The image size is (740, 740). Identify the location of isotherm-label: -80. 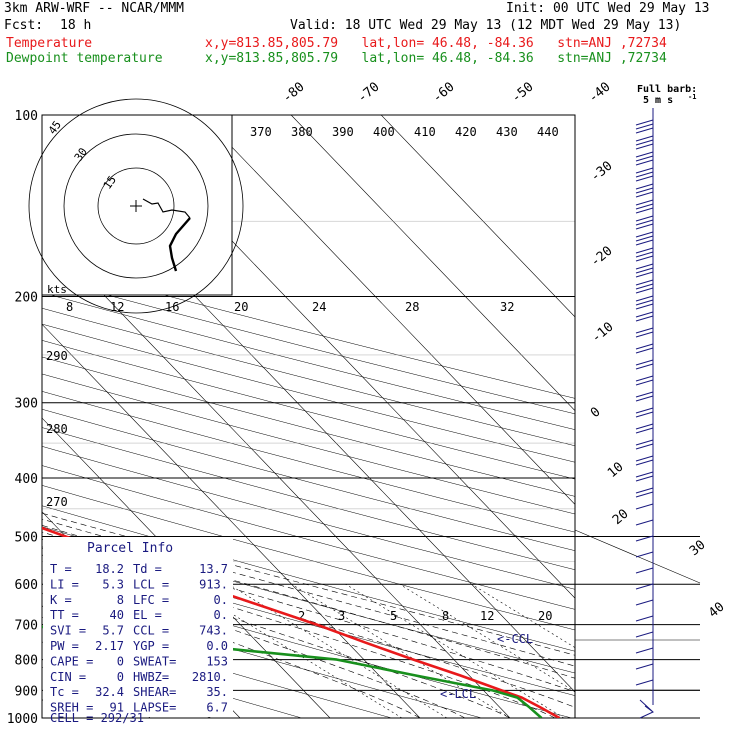
(294, 92).